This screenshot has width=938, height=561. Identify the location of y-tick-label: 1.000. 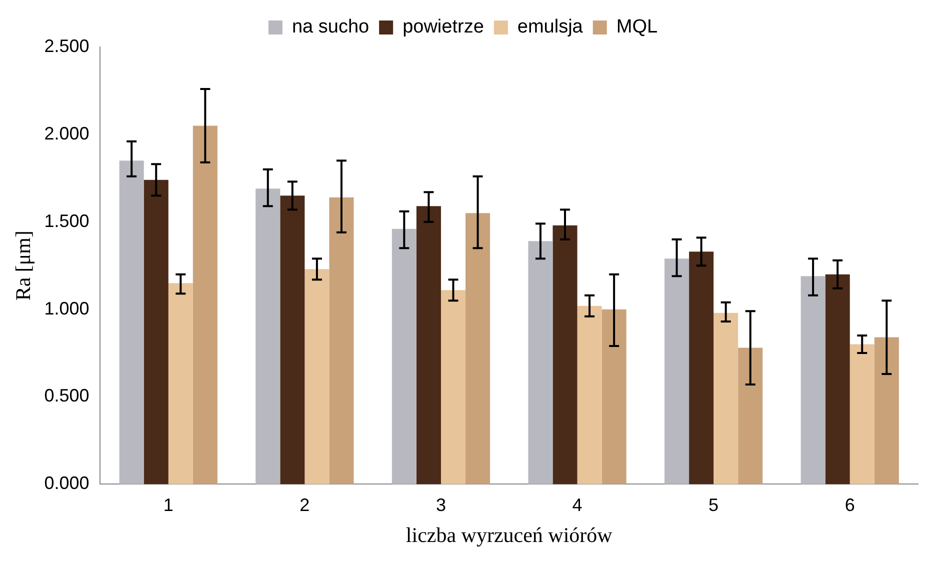
(67, 308).